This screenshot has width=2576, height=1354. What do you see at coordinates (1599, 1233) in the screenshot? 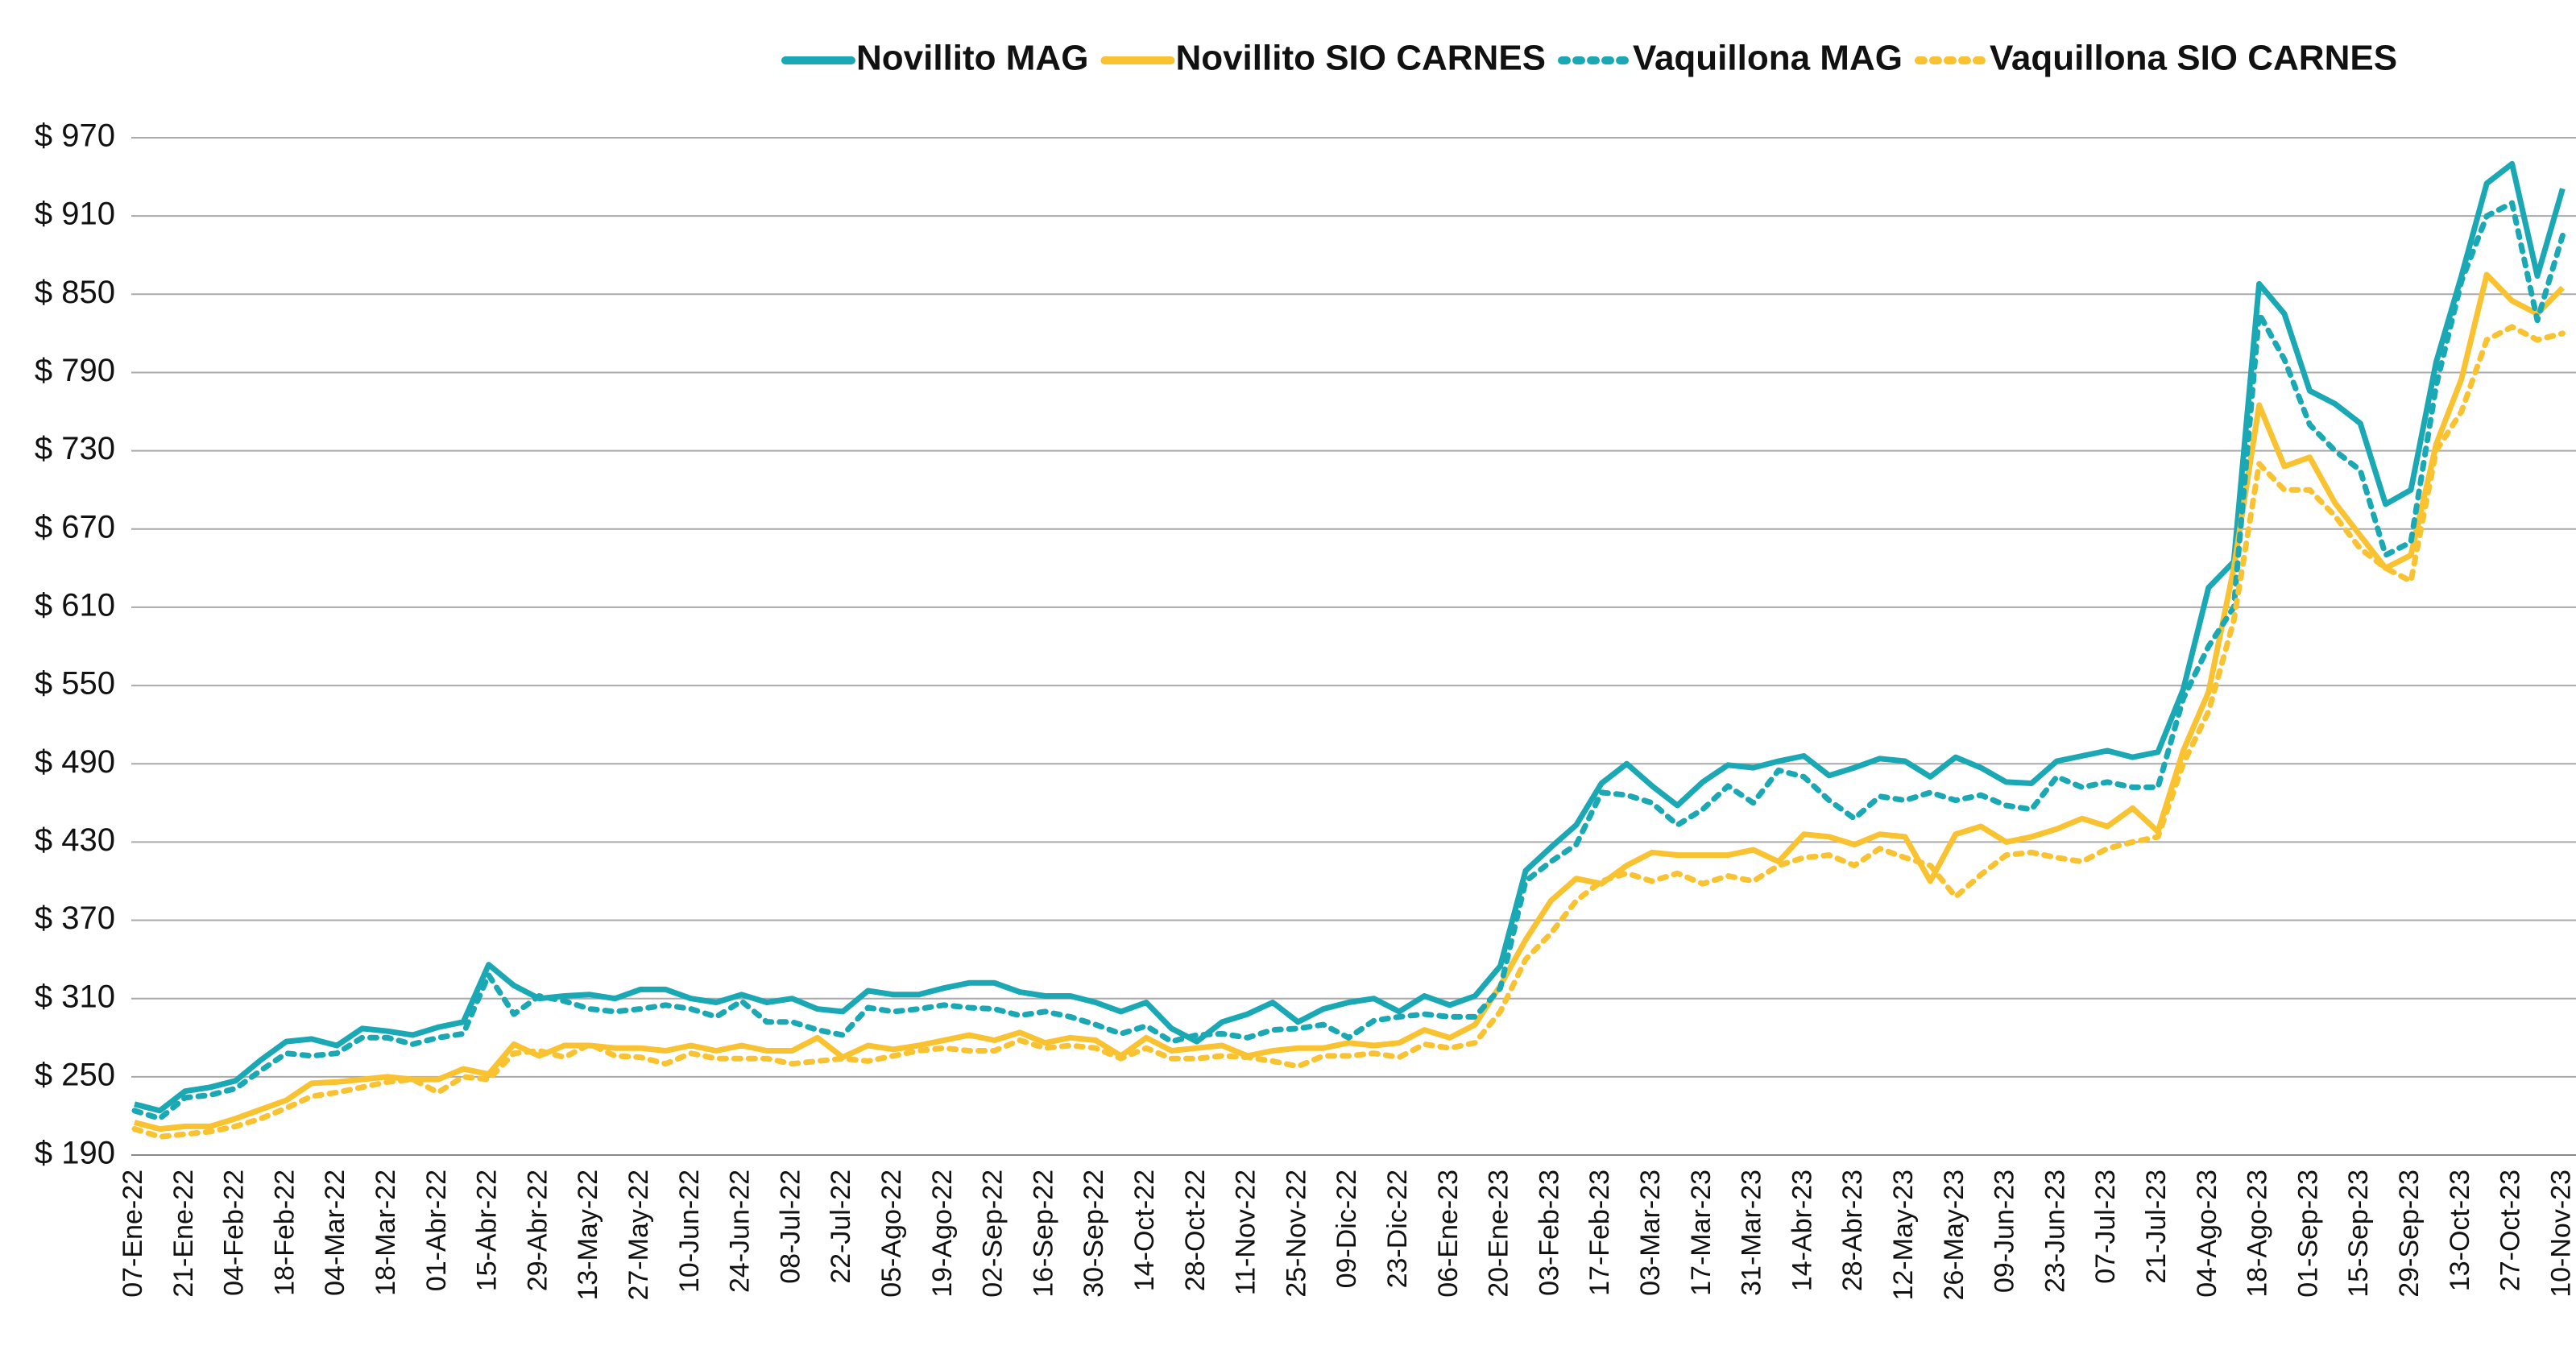
I see `x-tick-label: 17-Feb-23` at bounding box center [1599, 1233].